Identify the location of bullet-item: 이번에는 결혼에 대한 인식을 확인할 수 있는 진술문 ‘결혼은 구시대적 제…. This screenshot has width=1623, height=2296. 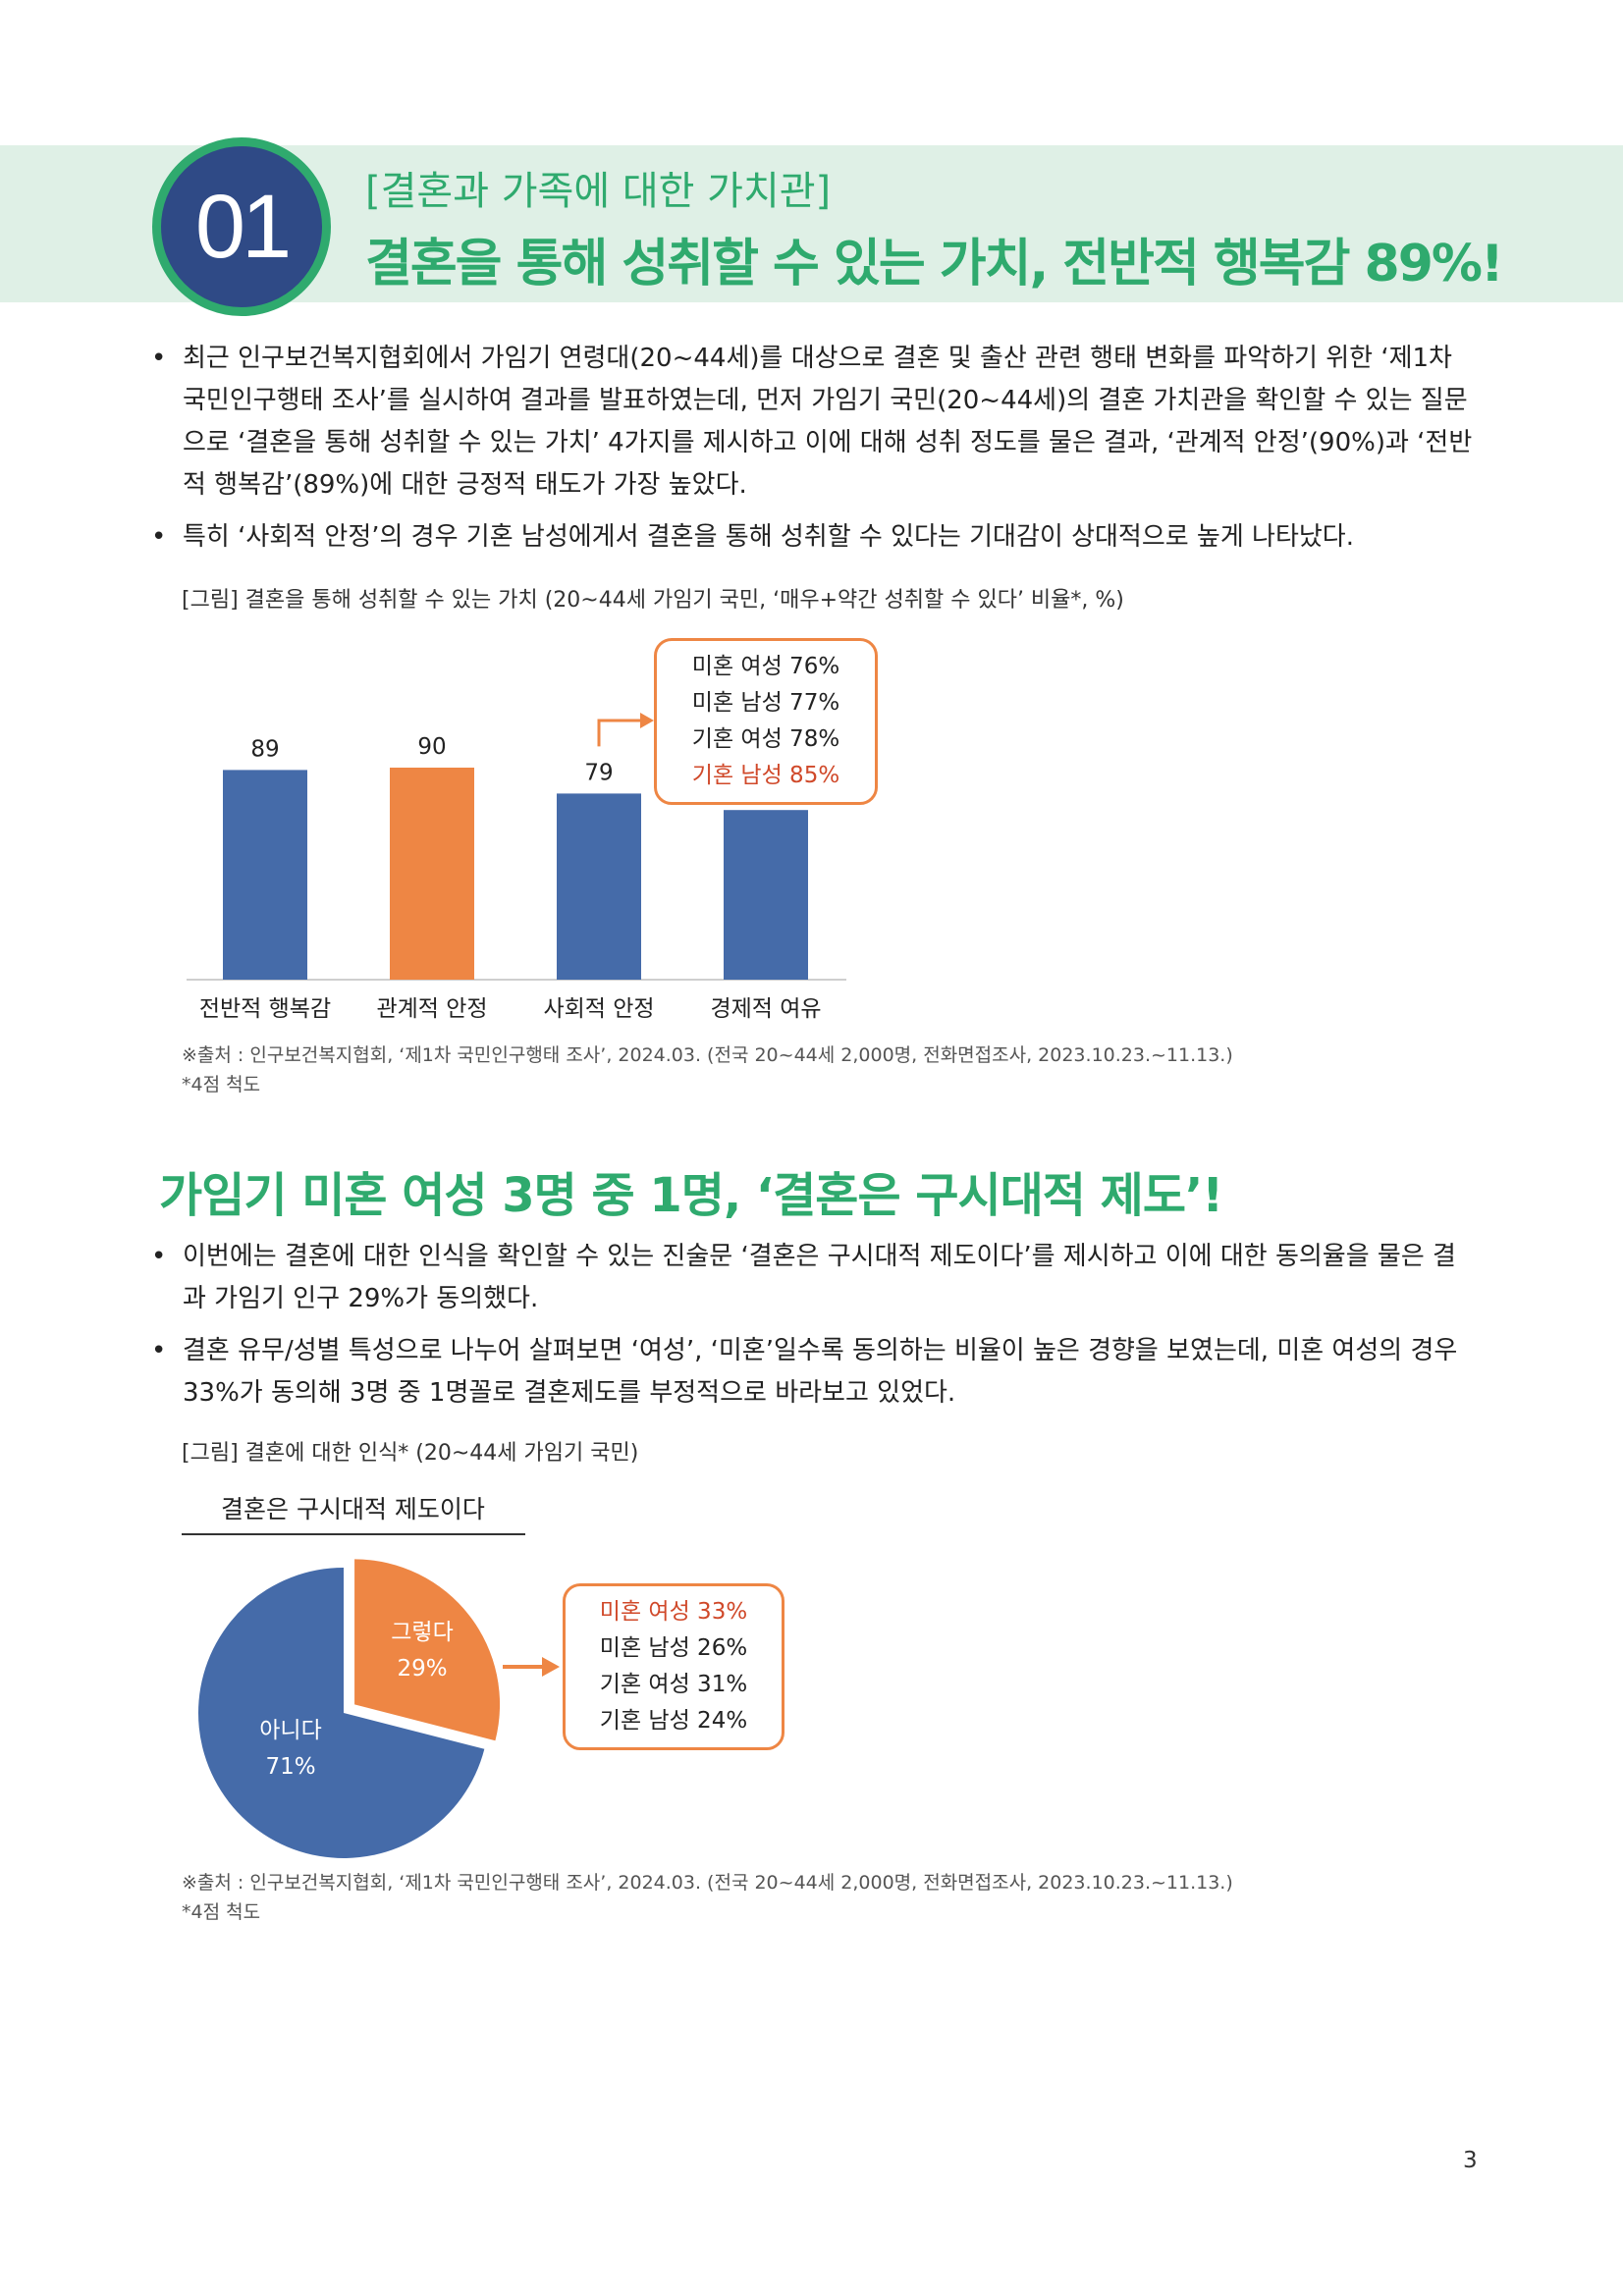
(810, 1278).